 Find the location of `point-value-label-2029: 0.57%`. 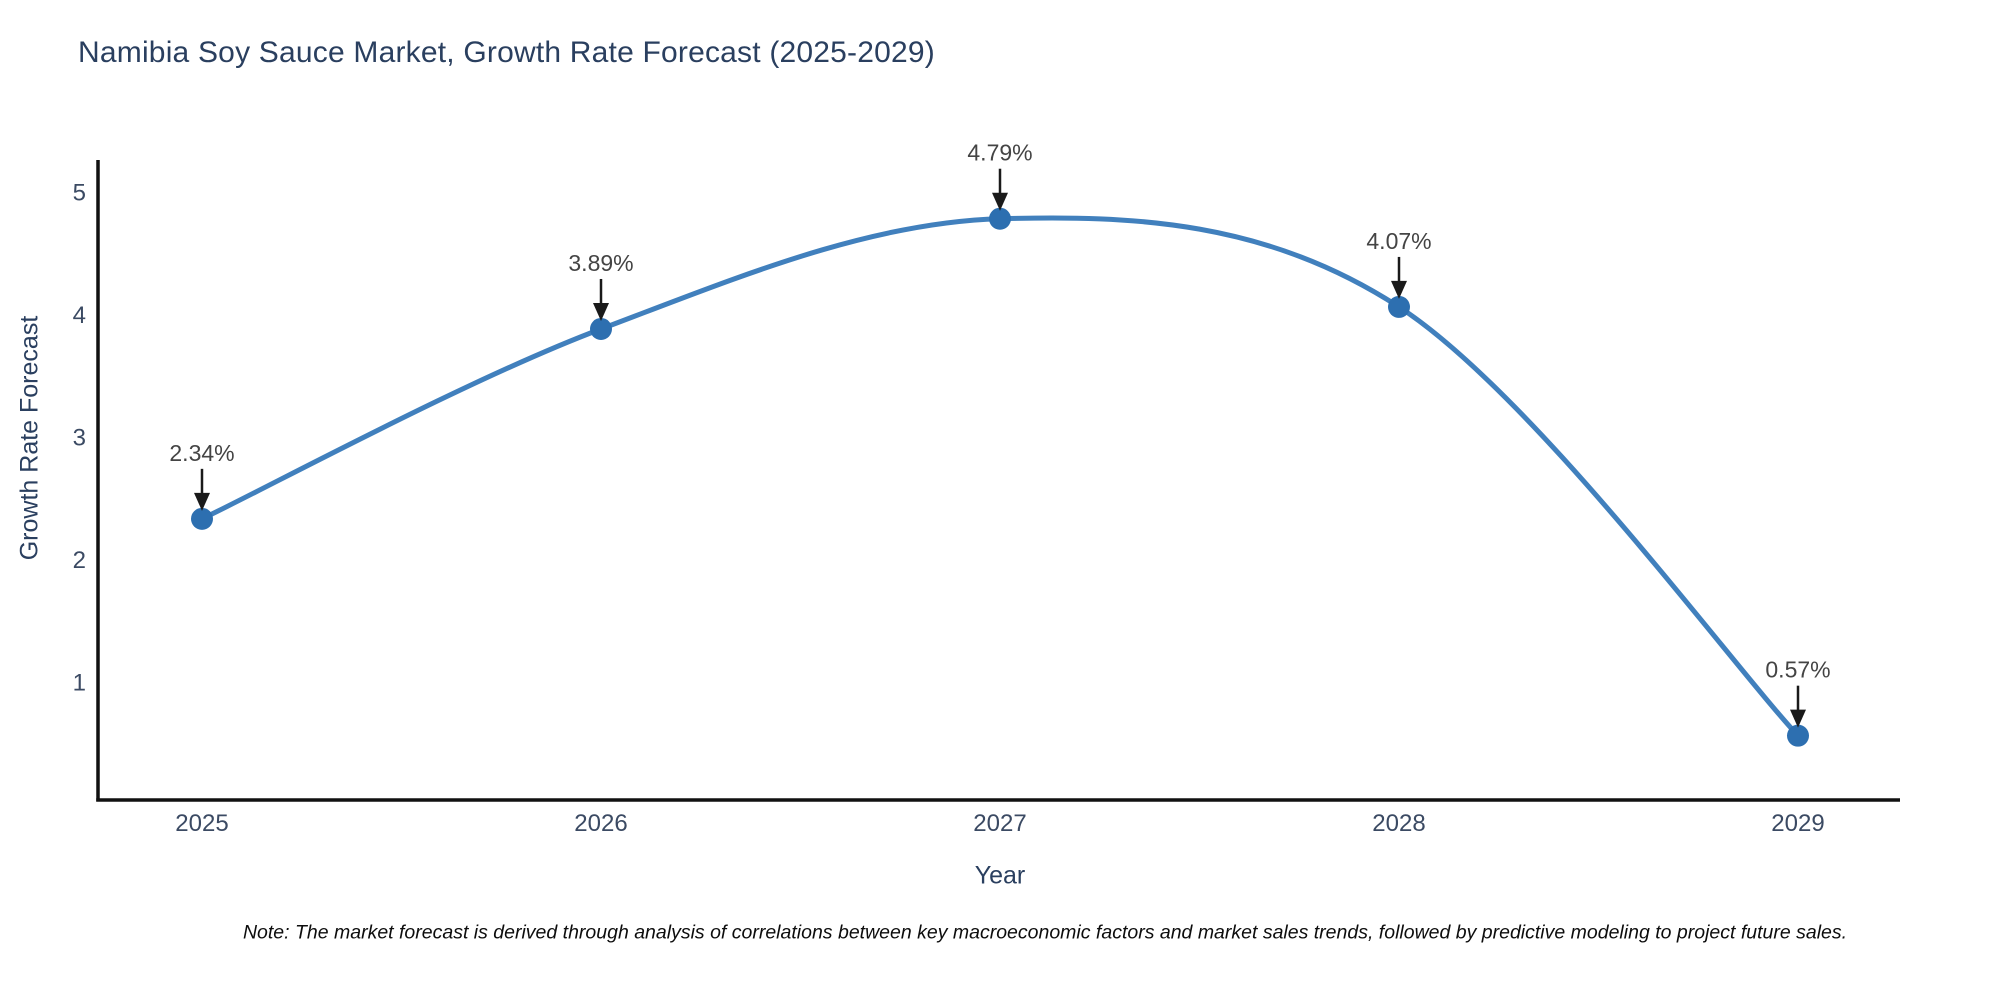

point-value-label-2029: 0.57% is located at coordinates (1797, 670).